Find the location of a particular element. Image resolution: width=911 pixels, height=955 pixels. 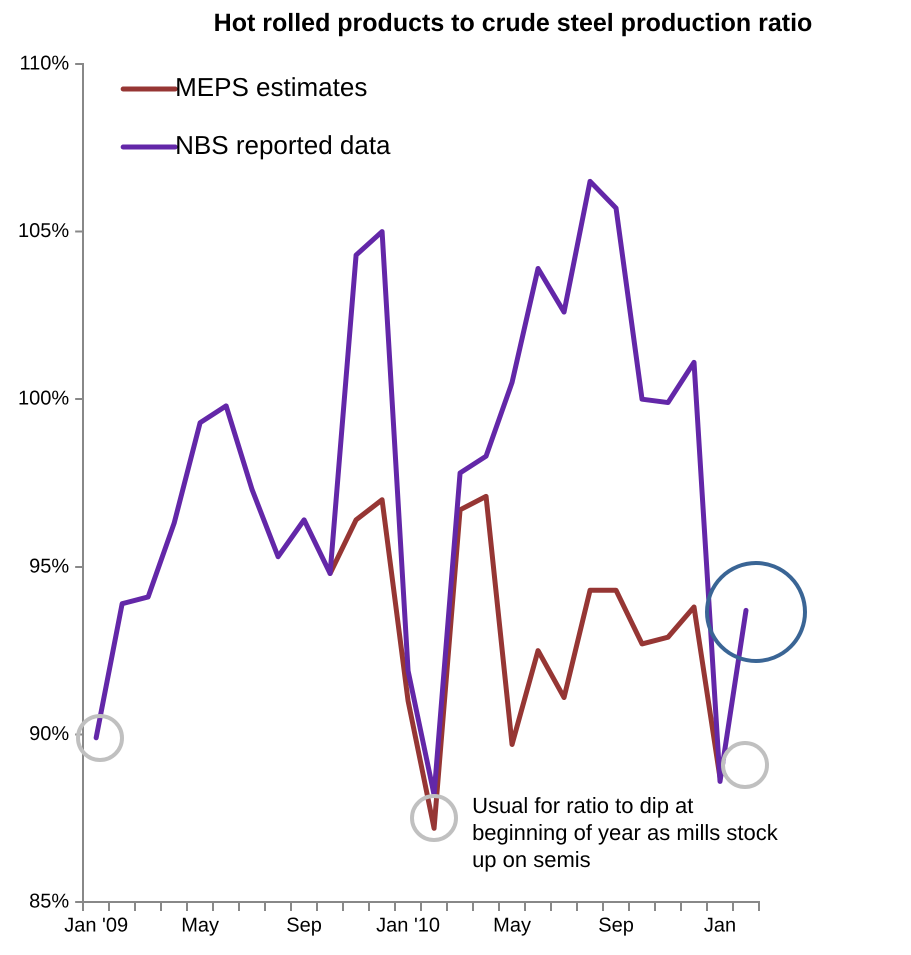

y-tick-label: 95% is located at coordinates (49, 566).